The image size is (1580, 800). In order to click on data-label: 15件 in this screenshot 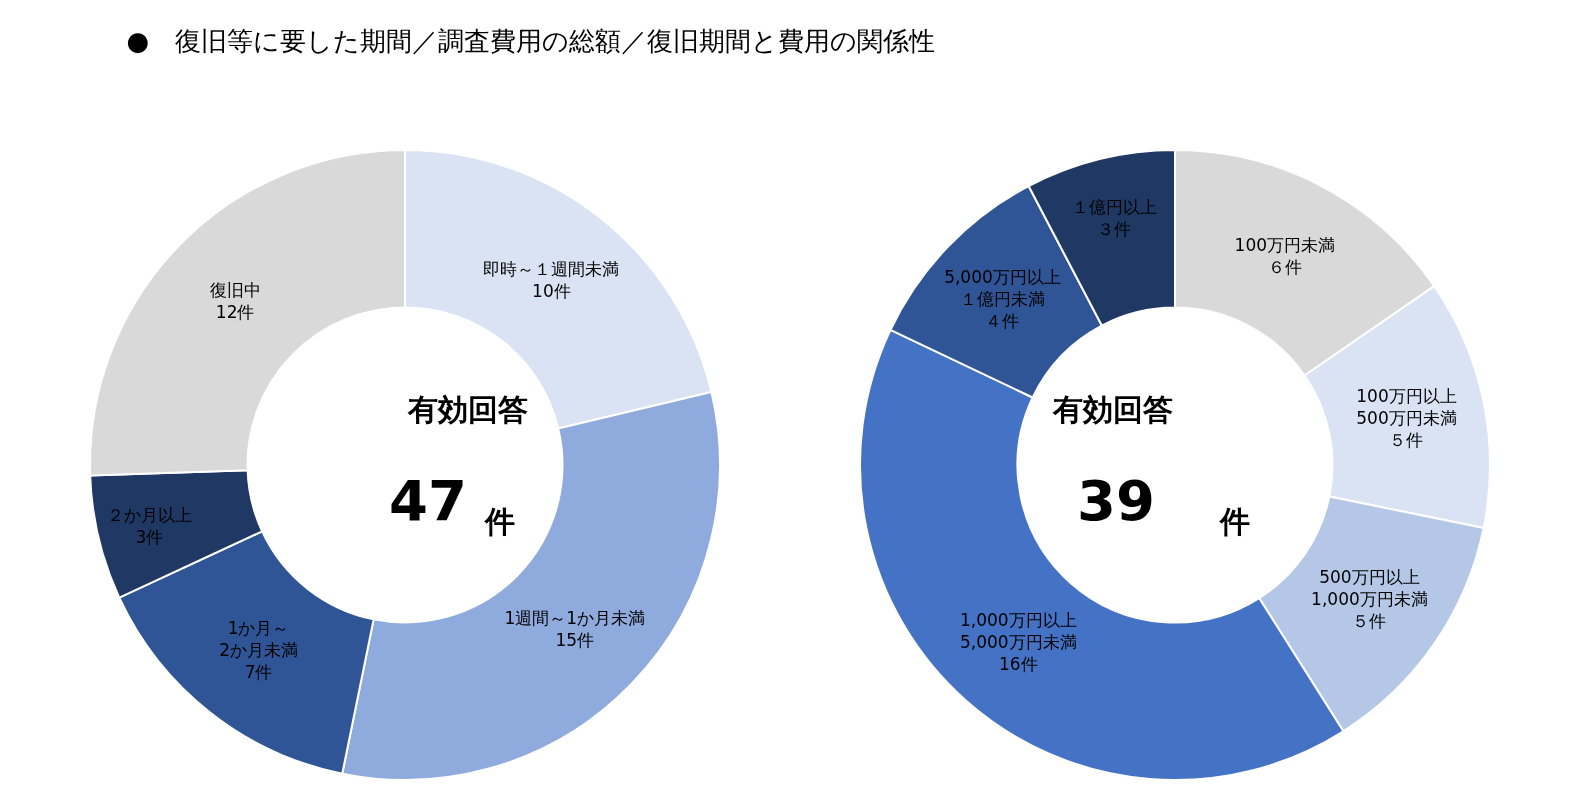, I will do `click(575, 640)`.